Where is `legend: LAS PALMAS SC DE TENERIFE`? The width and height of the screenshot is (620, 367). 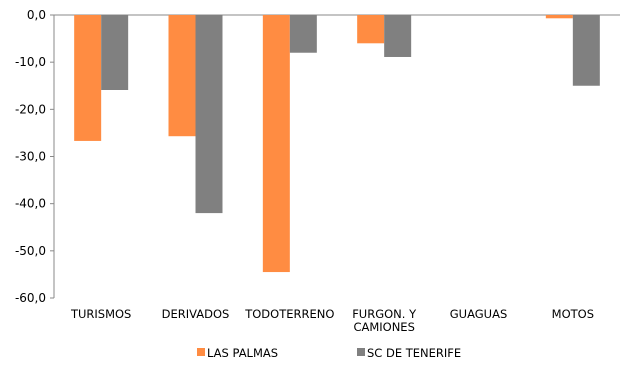
legend: LAS PALMAS SC DE TENERIFE is located at coordinates (329, 353).